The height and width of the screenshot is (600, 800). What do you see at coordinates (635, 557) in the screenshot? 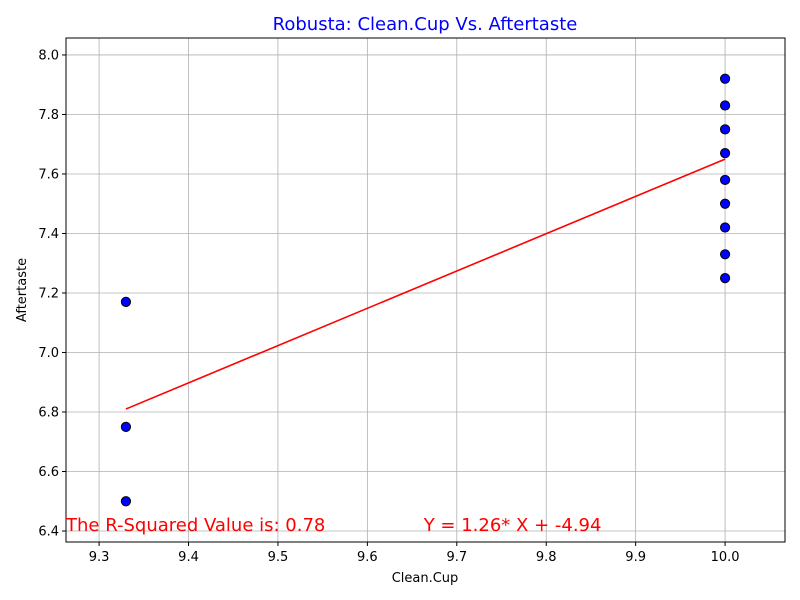
I see `x-tick-label: 9.9` at bounding box center [635, 557].